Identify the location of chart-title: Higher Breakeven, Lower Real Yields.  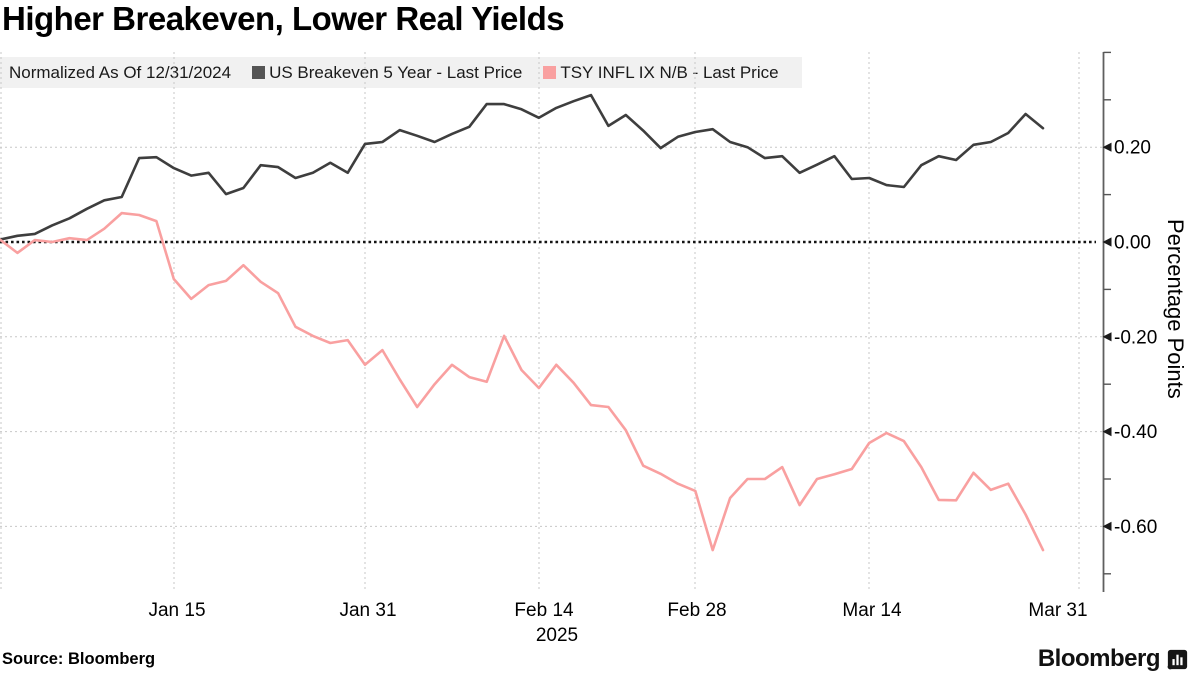
(283, 18).